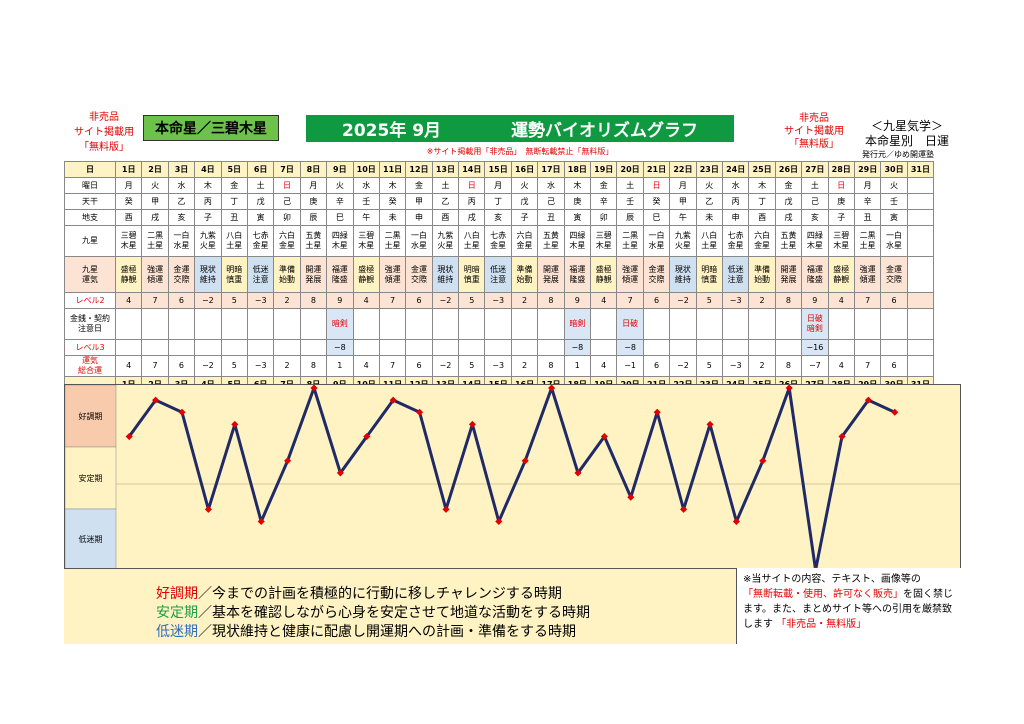 This screenshot has width=1024, height=724. Describe the element at coordinates (551, 201) in the screenshot. I see `tenkan-row-cell: 己` at that location.